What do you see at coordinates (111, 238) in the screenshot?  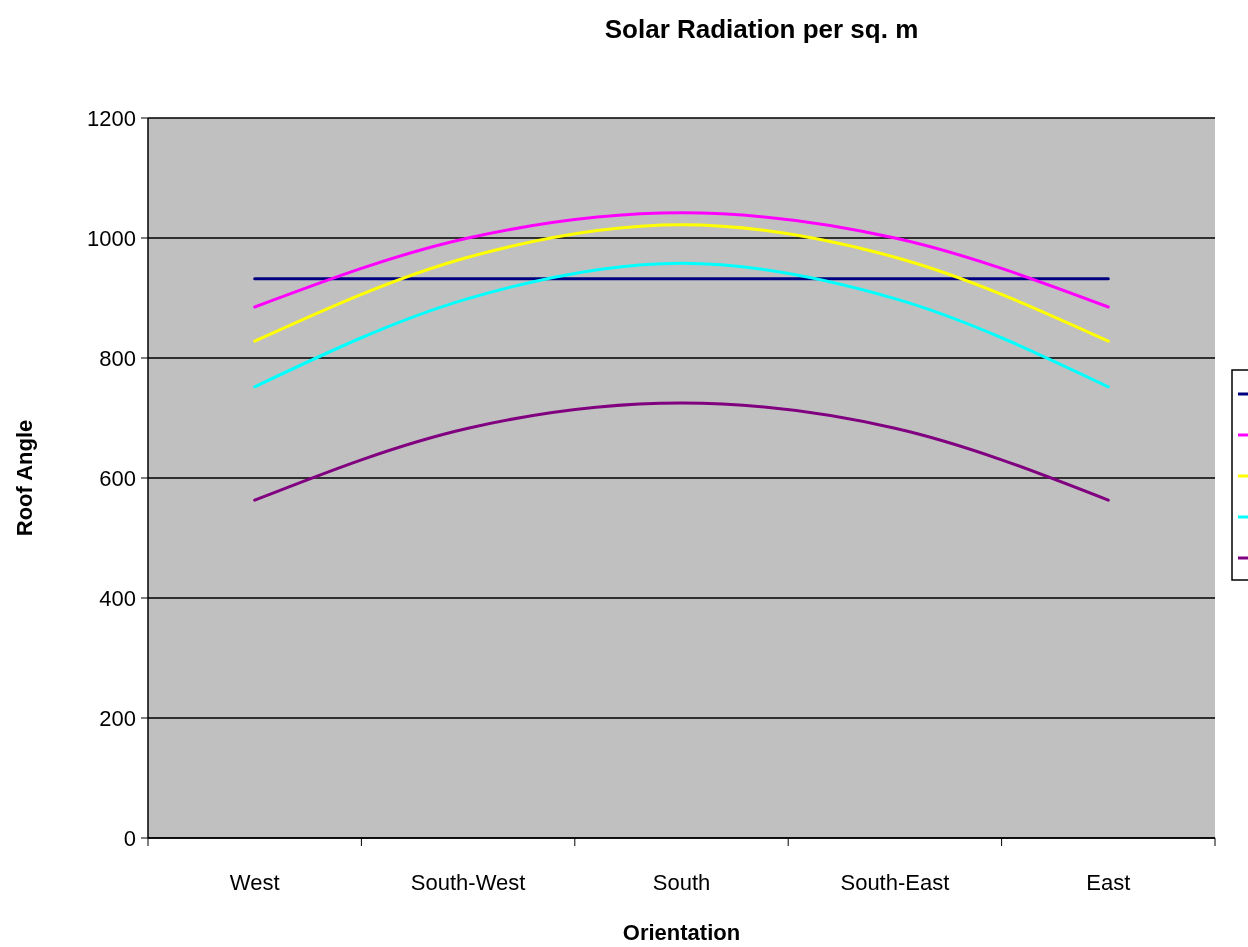 I see `y-tick-label: 1000` at bounding box center [111, 238].